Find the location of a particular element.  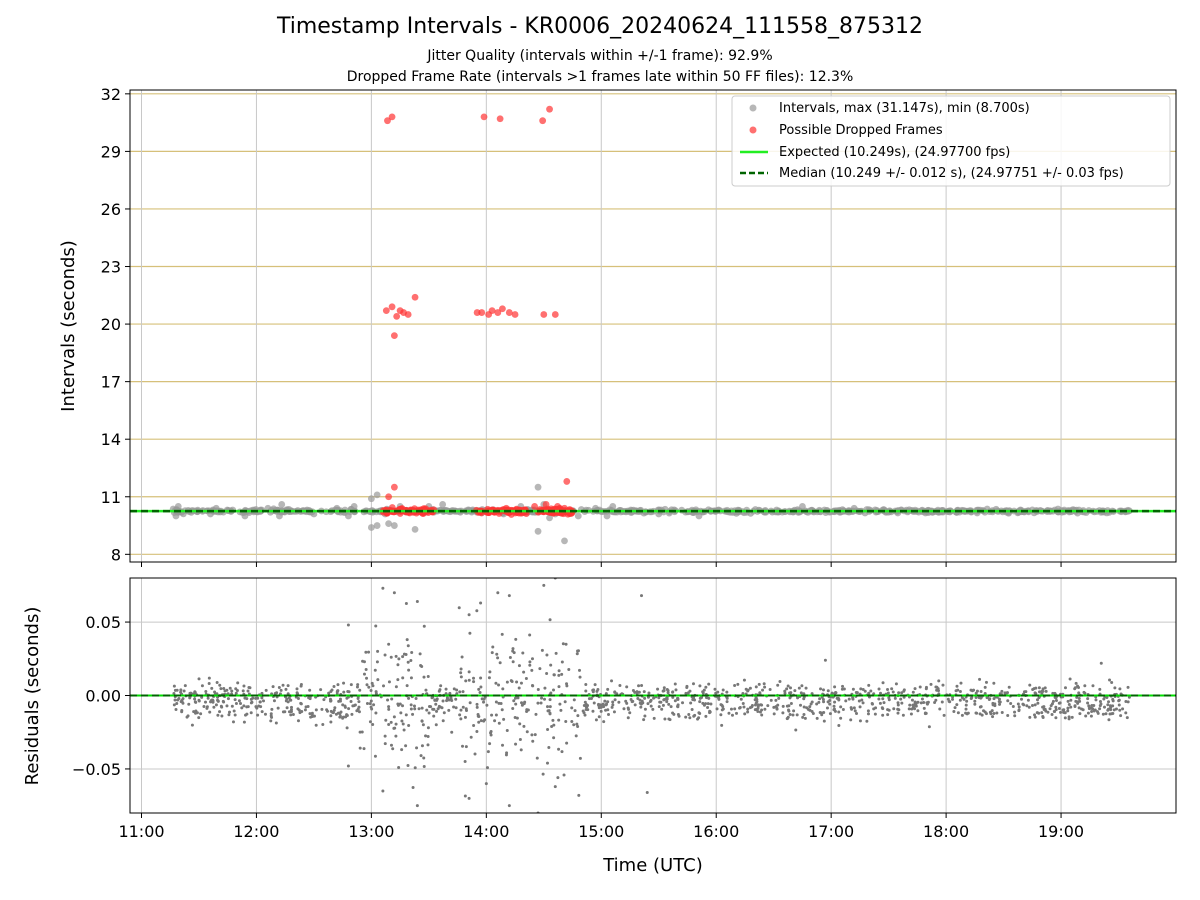

x-tick-label: 17:00 is located at coordinates (831, 831).